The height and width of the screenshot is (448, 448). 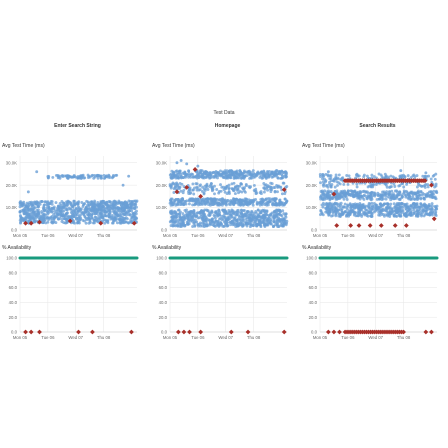 I want to click on y-tick-label: 100.0, so click(x=311, y=258).